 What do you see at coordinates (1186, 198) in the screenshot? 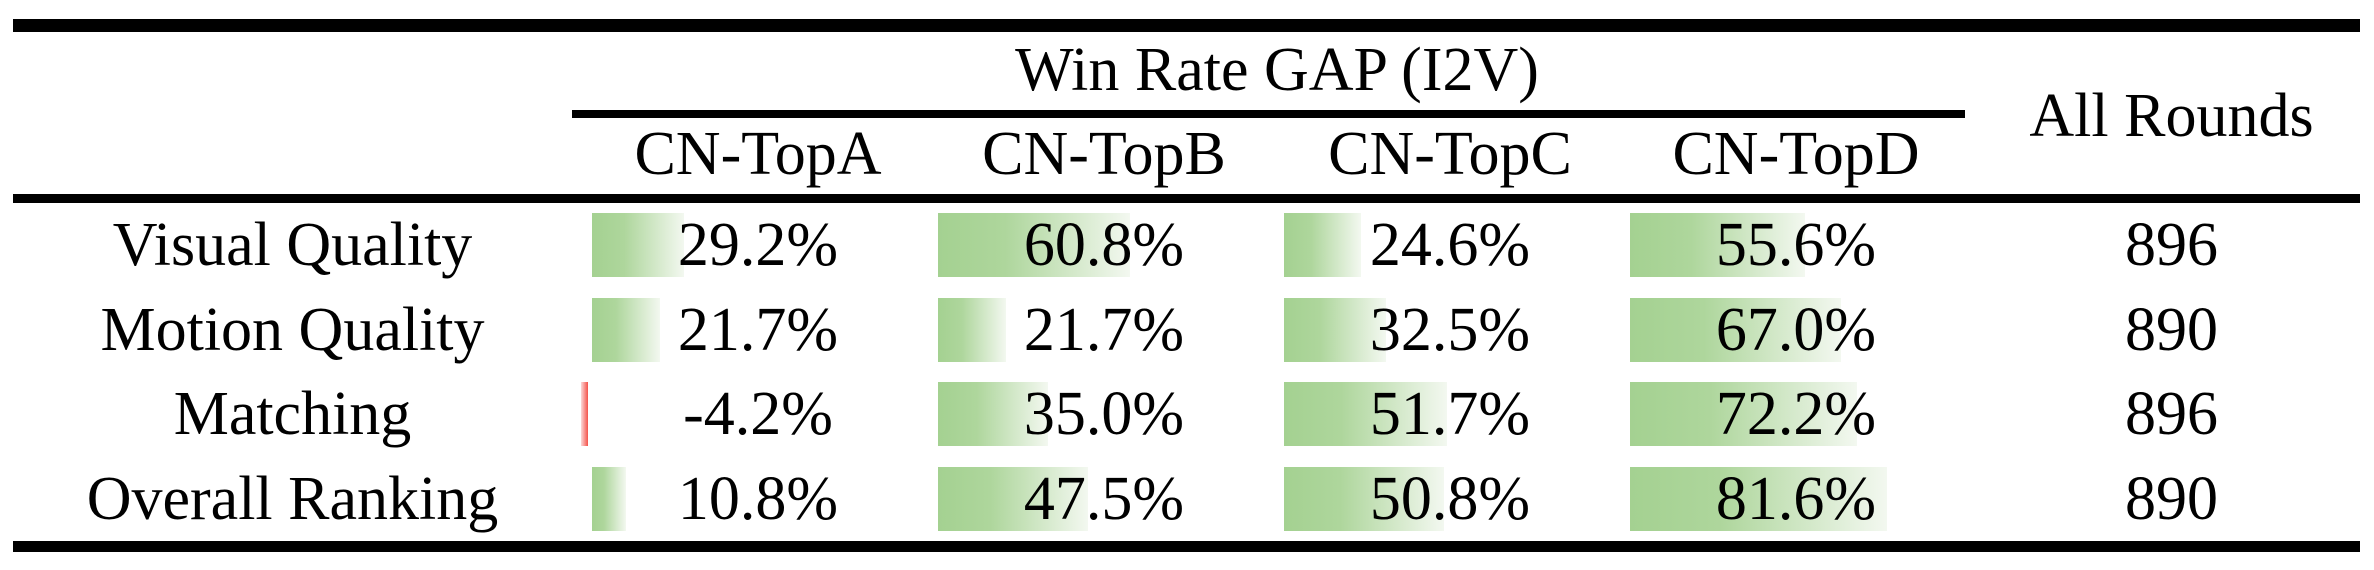
I see `header-rule` at bounding box center [1186, 198].